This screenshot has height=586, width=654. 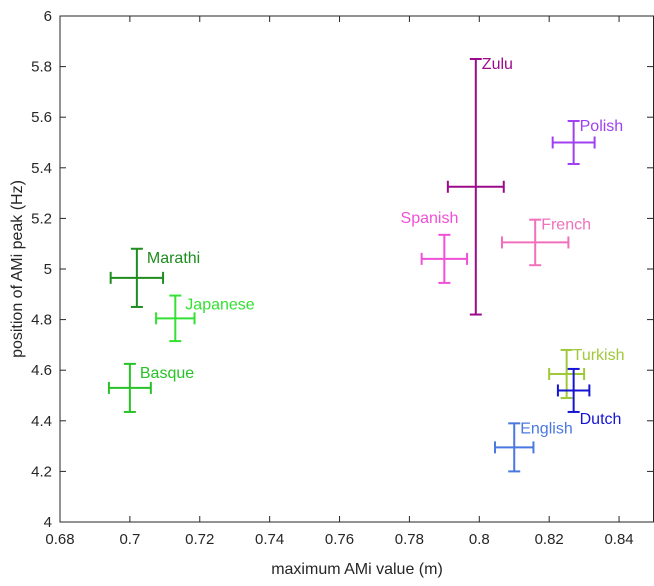 I want to click on y-tick-label: 5, so click(x=48, y=269).